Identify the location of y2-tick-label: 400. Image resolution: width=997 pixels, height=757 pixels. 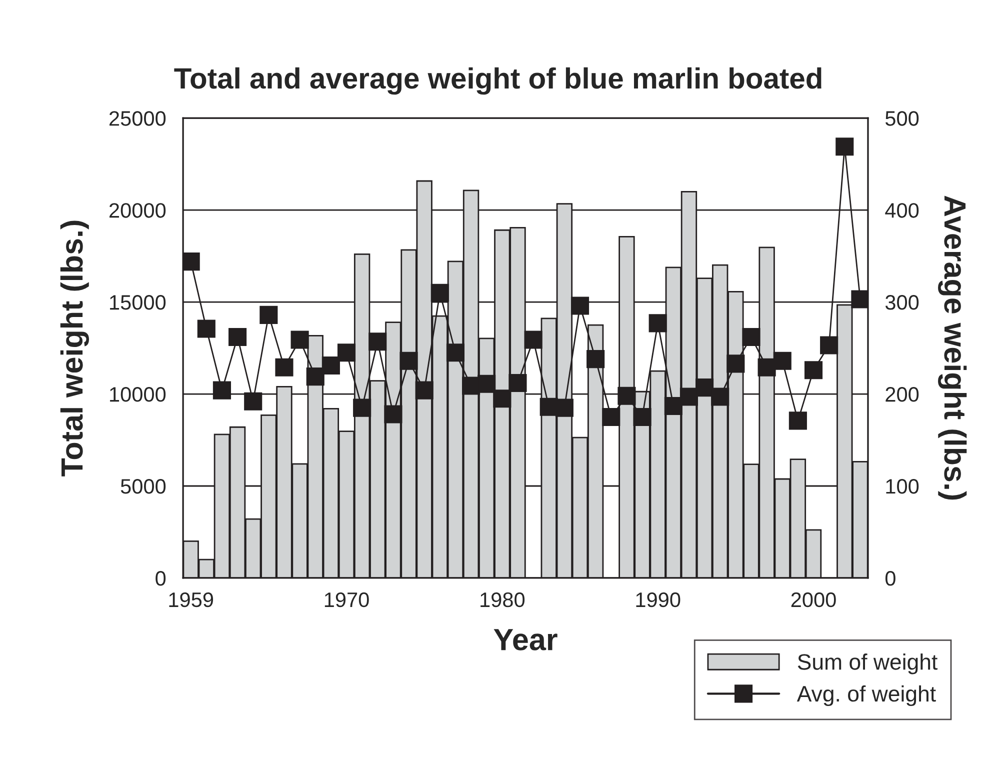
(902, 210).